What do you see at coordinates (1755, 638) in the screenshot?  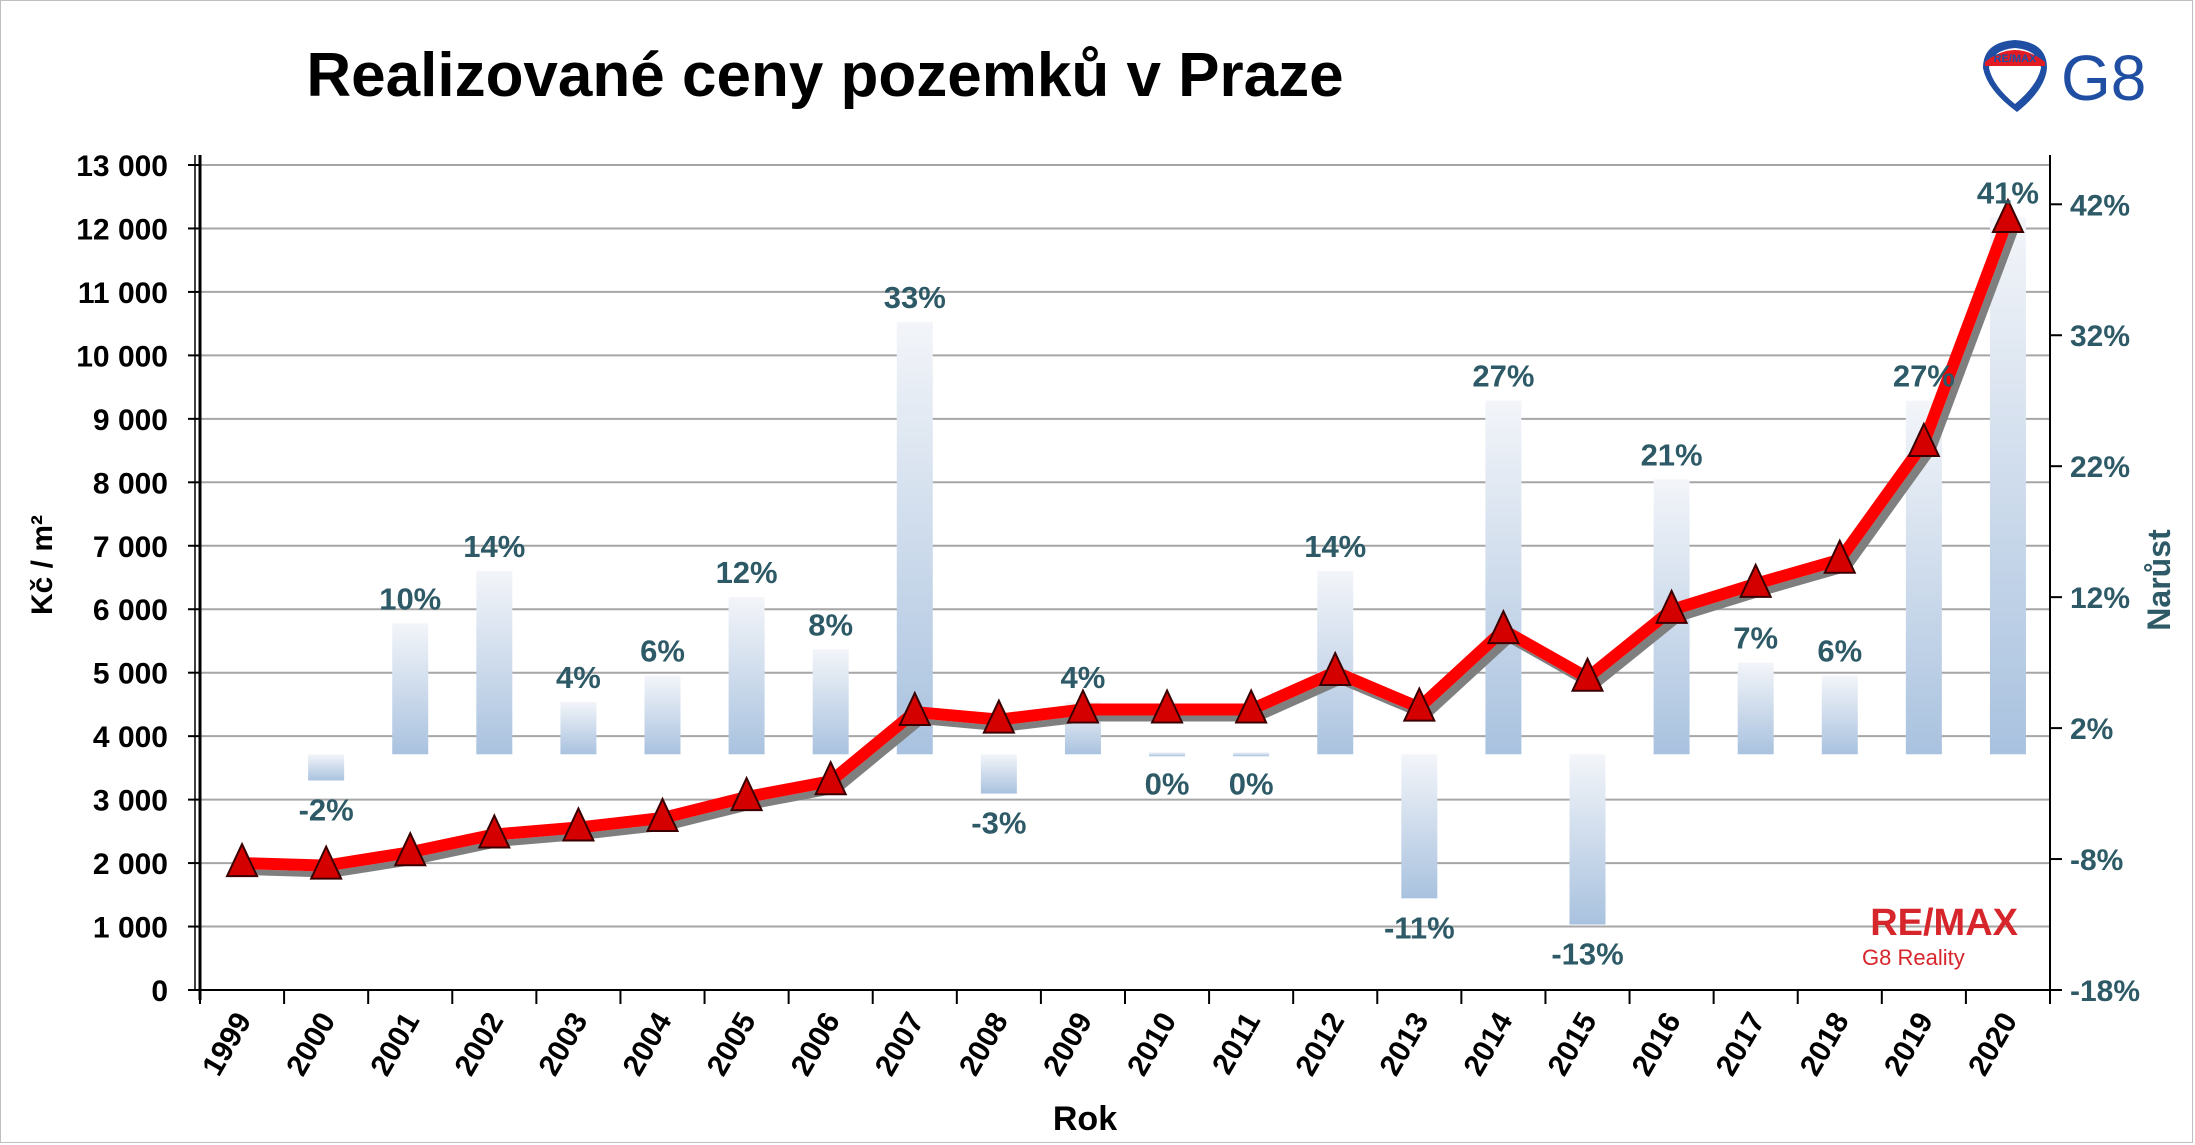 I see `growth-data-label: 7%` at bounding box center [1755, 638].